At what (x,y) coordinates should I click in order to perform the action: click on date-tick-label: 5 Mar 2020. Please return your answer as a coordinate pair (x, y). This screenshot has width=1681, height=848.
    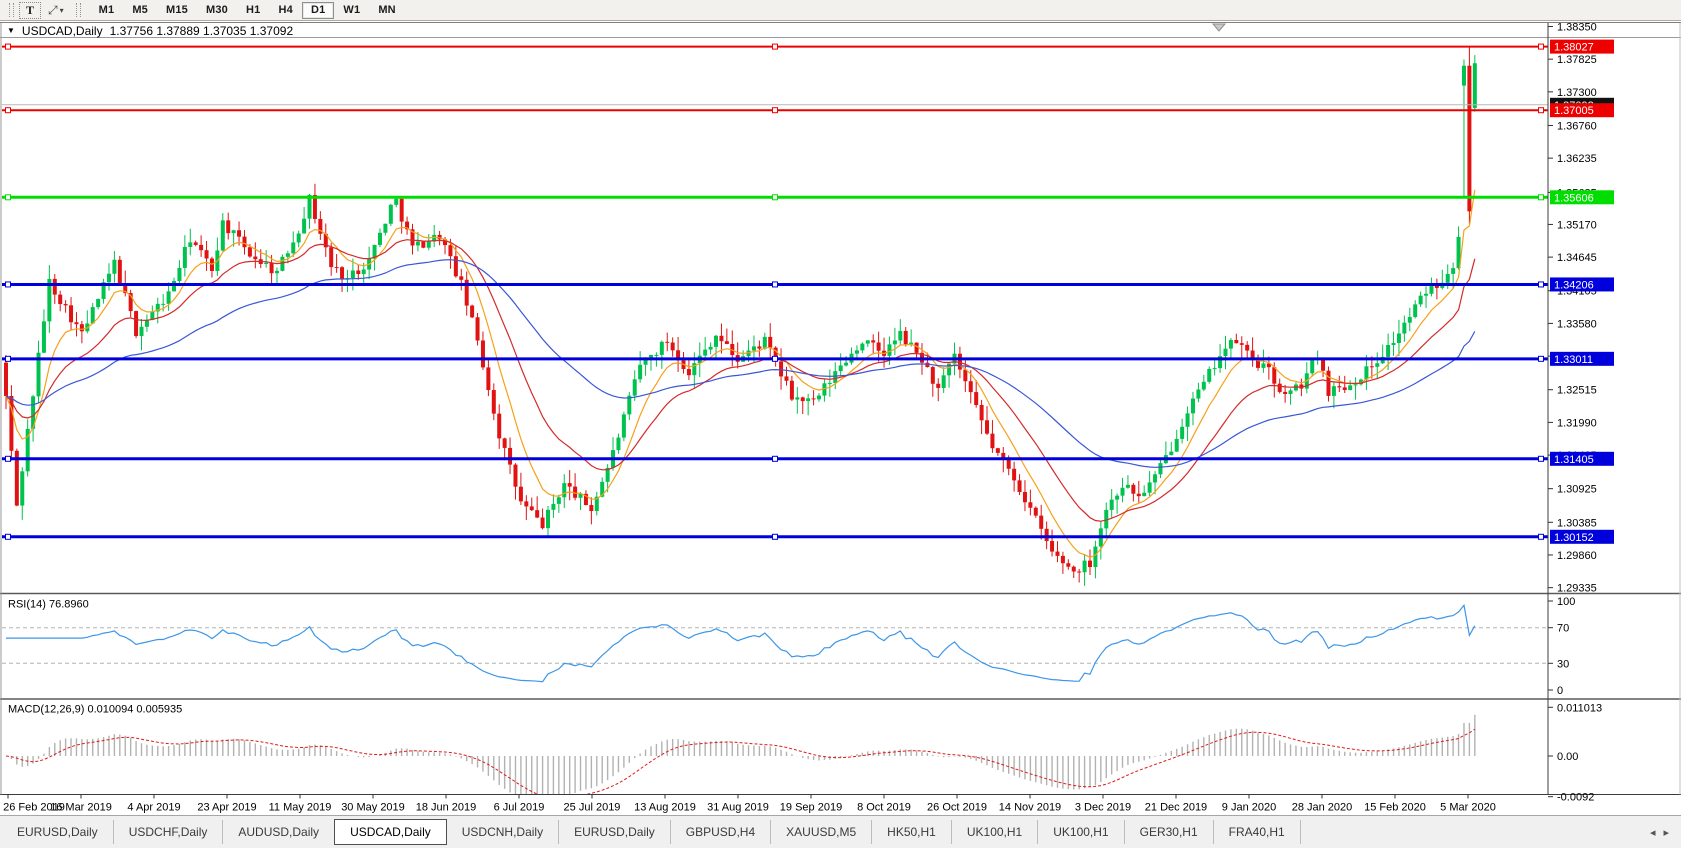
    Looking at the image, I should click on (1468, 808).